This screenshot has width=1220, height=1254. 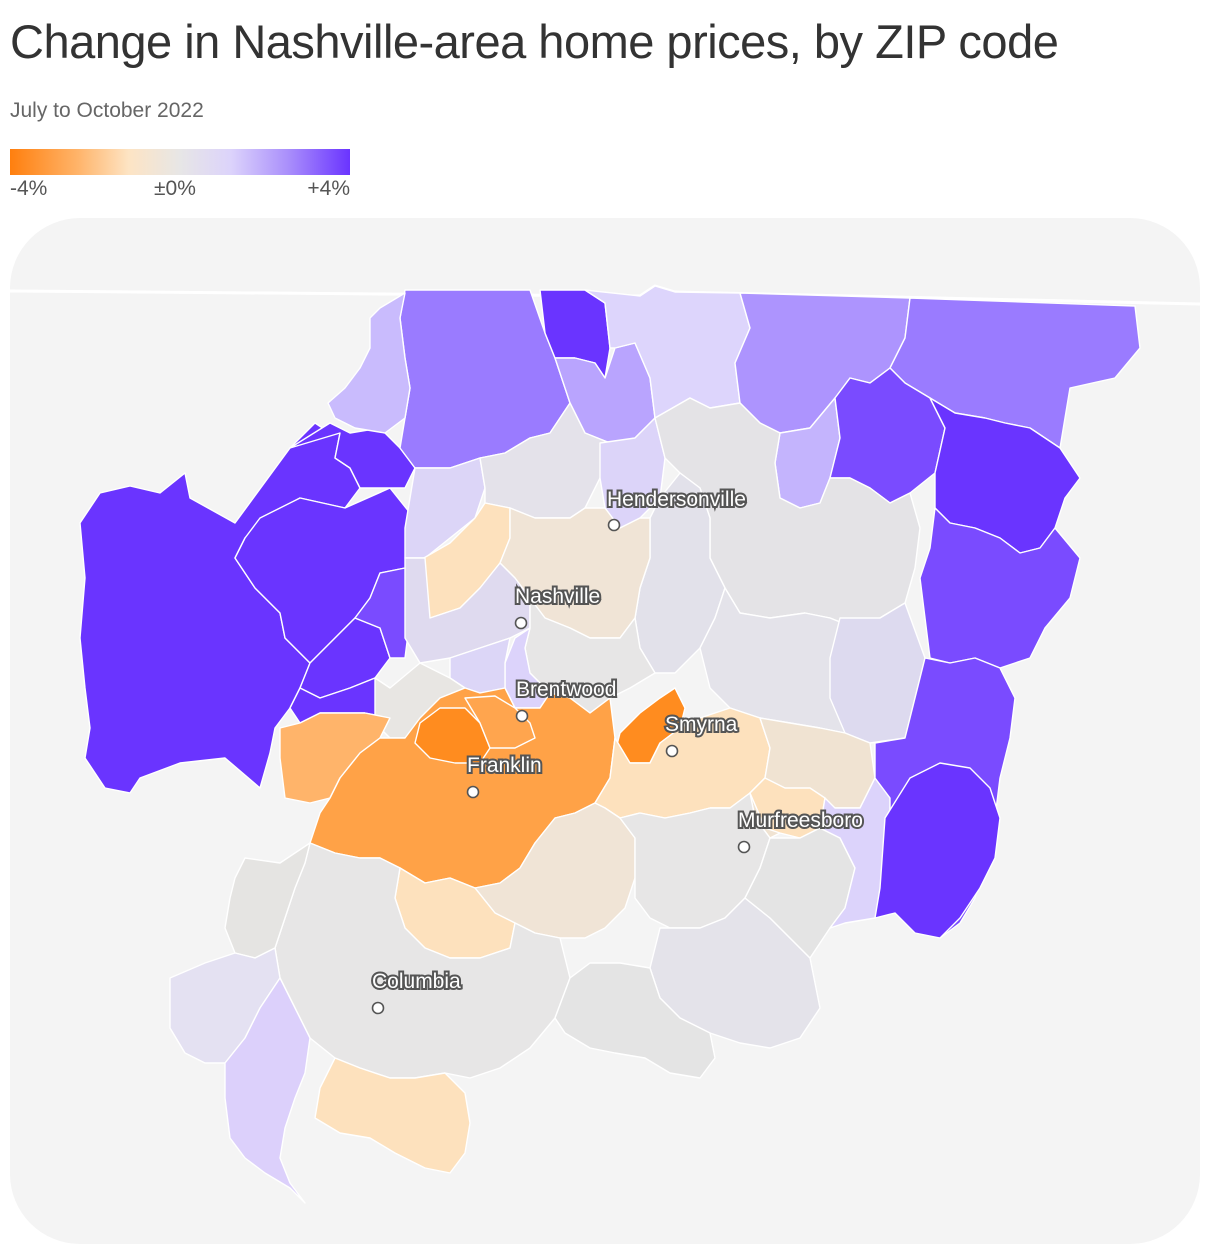 I want to click on city-label: Murfreesboro, so click(x=800, y=820).